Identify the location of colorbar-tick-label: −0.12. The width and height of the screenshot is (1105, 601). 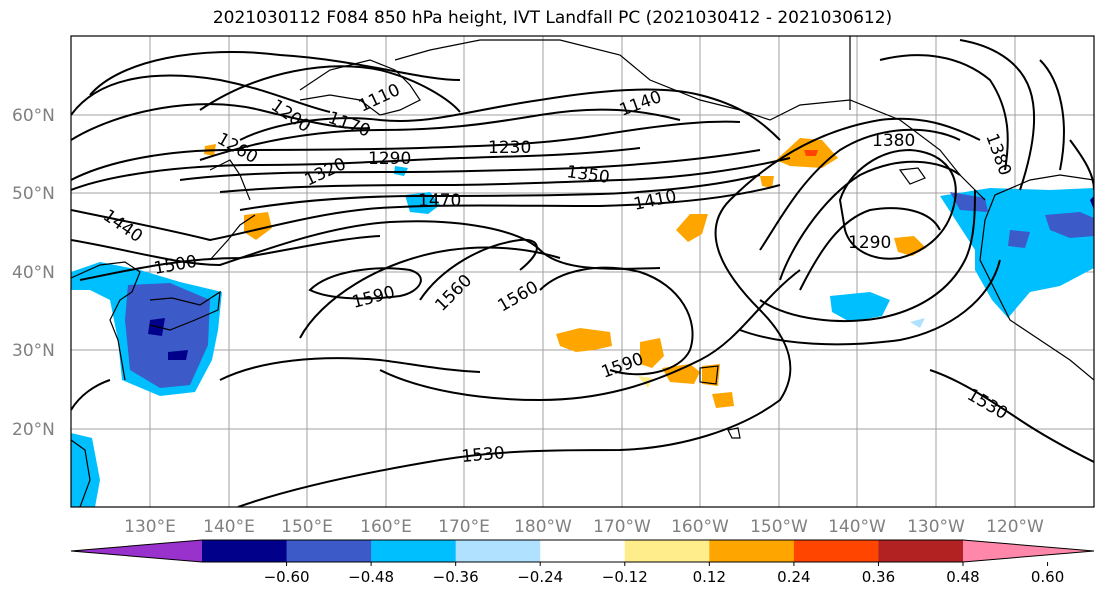
(625, 577).